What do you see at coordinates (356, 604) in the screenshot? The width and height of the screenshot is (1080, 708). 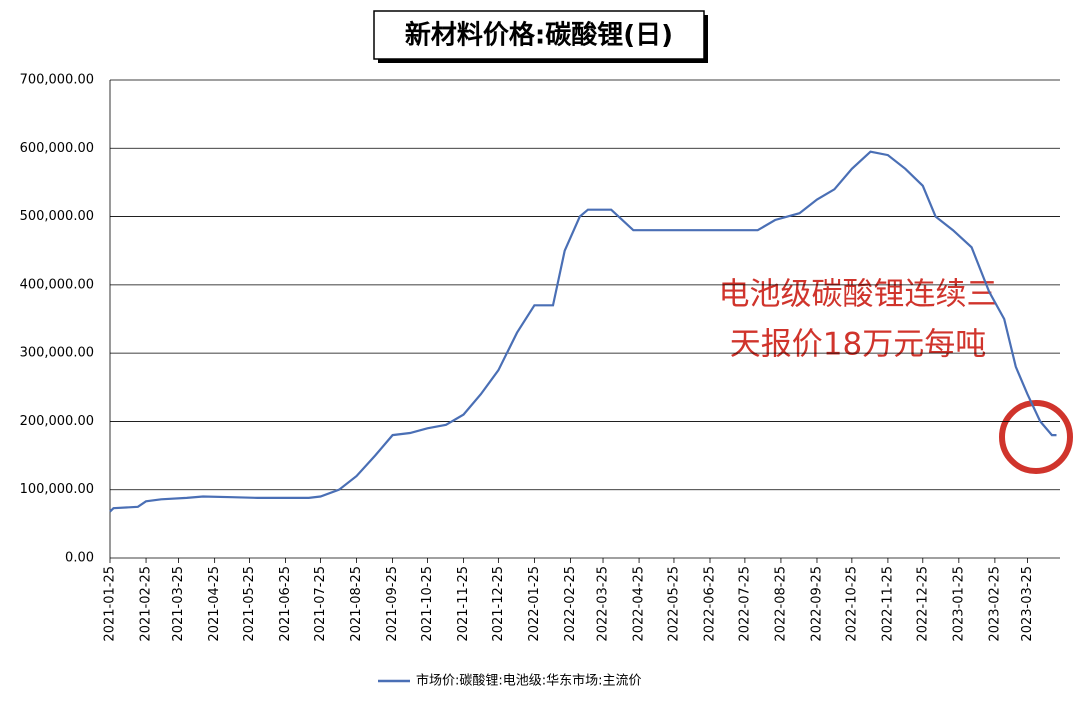 I see `x-tick-label: 2021-08-25` at bounding box center [356, 604].